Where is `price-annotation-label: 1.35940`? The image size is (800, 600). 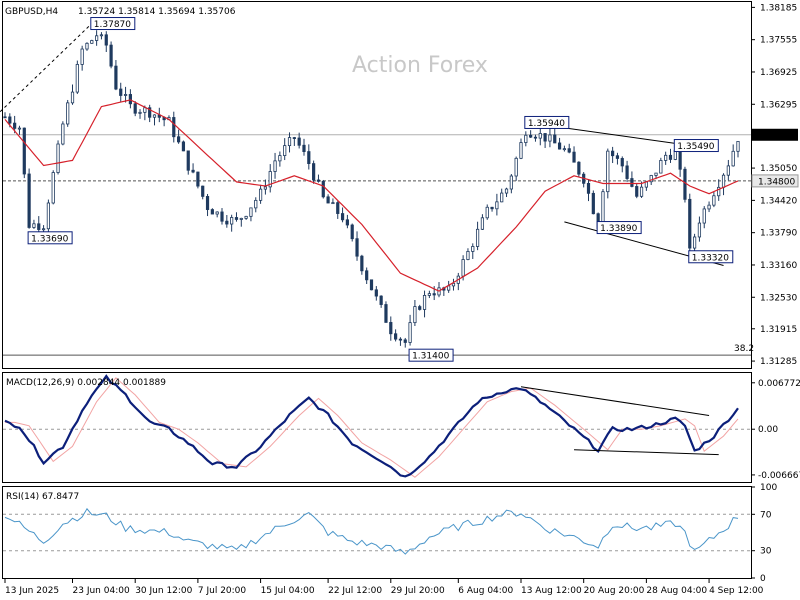 price-annotation-label: 1.35940 is located at coordinates (546, 124).